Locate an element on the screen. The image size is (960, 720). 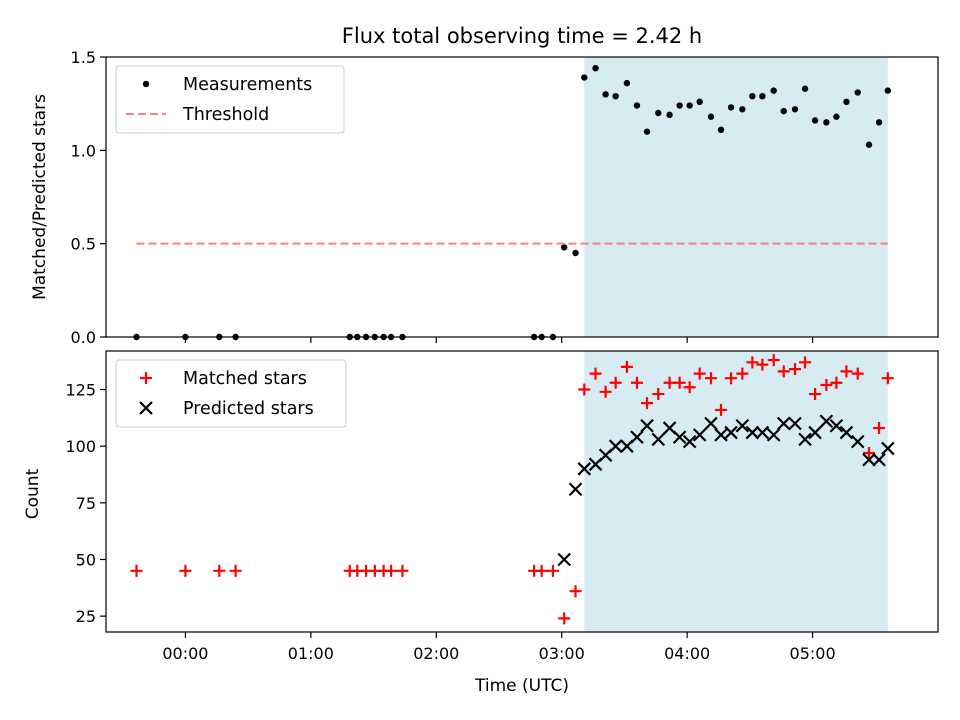
bottom-legend-matched-stars-swatch is located at coordinates (146, 378).